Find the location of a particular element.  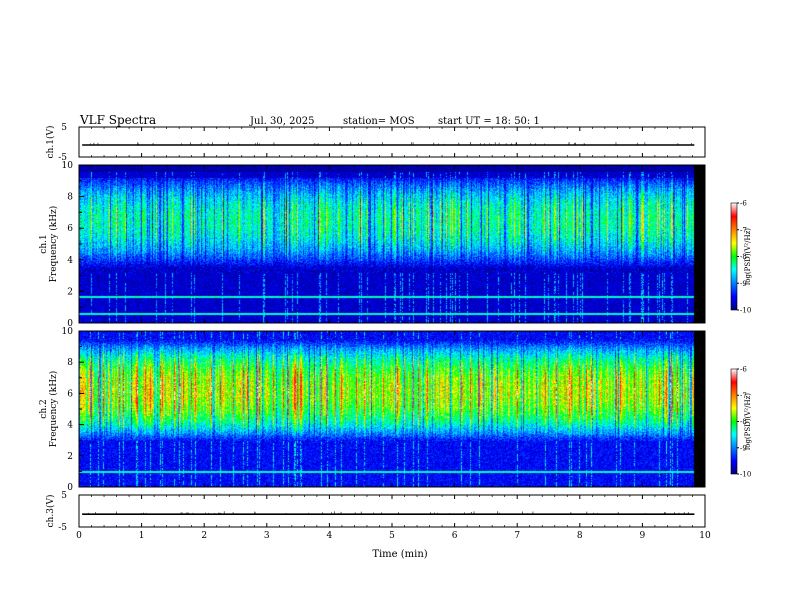

ch1-voltage-y-tick-label: -5 is located at coordinates (62, 158).